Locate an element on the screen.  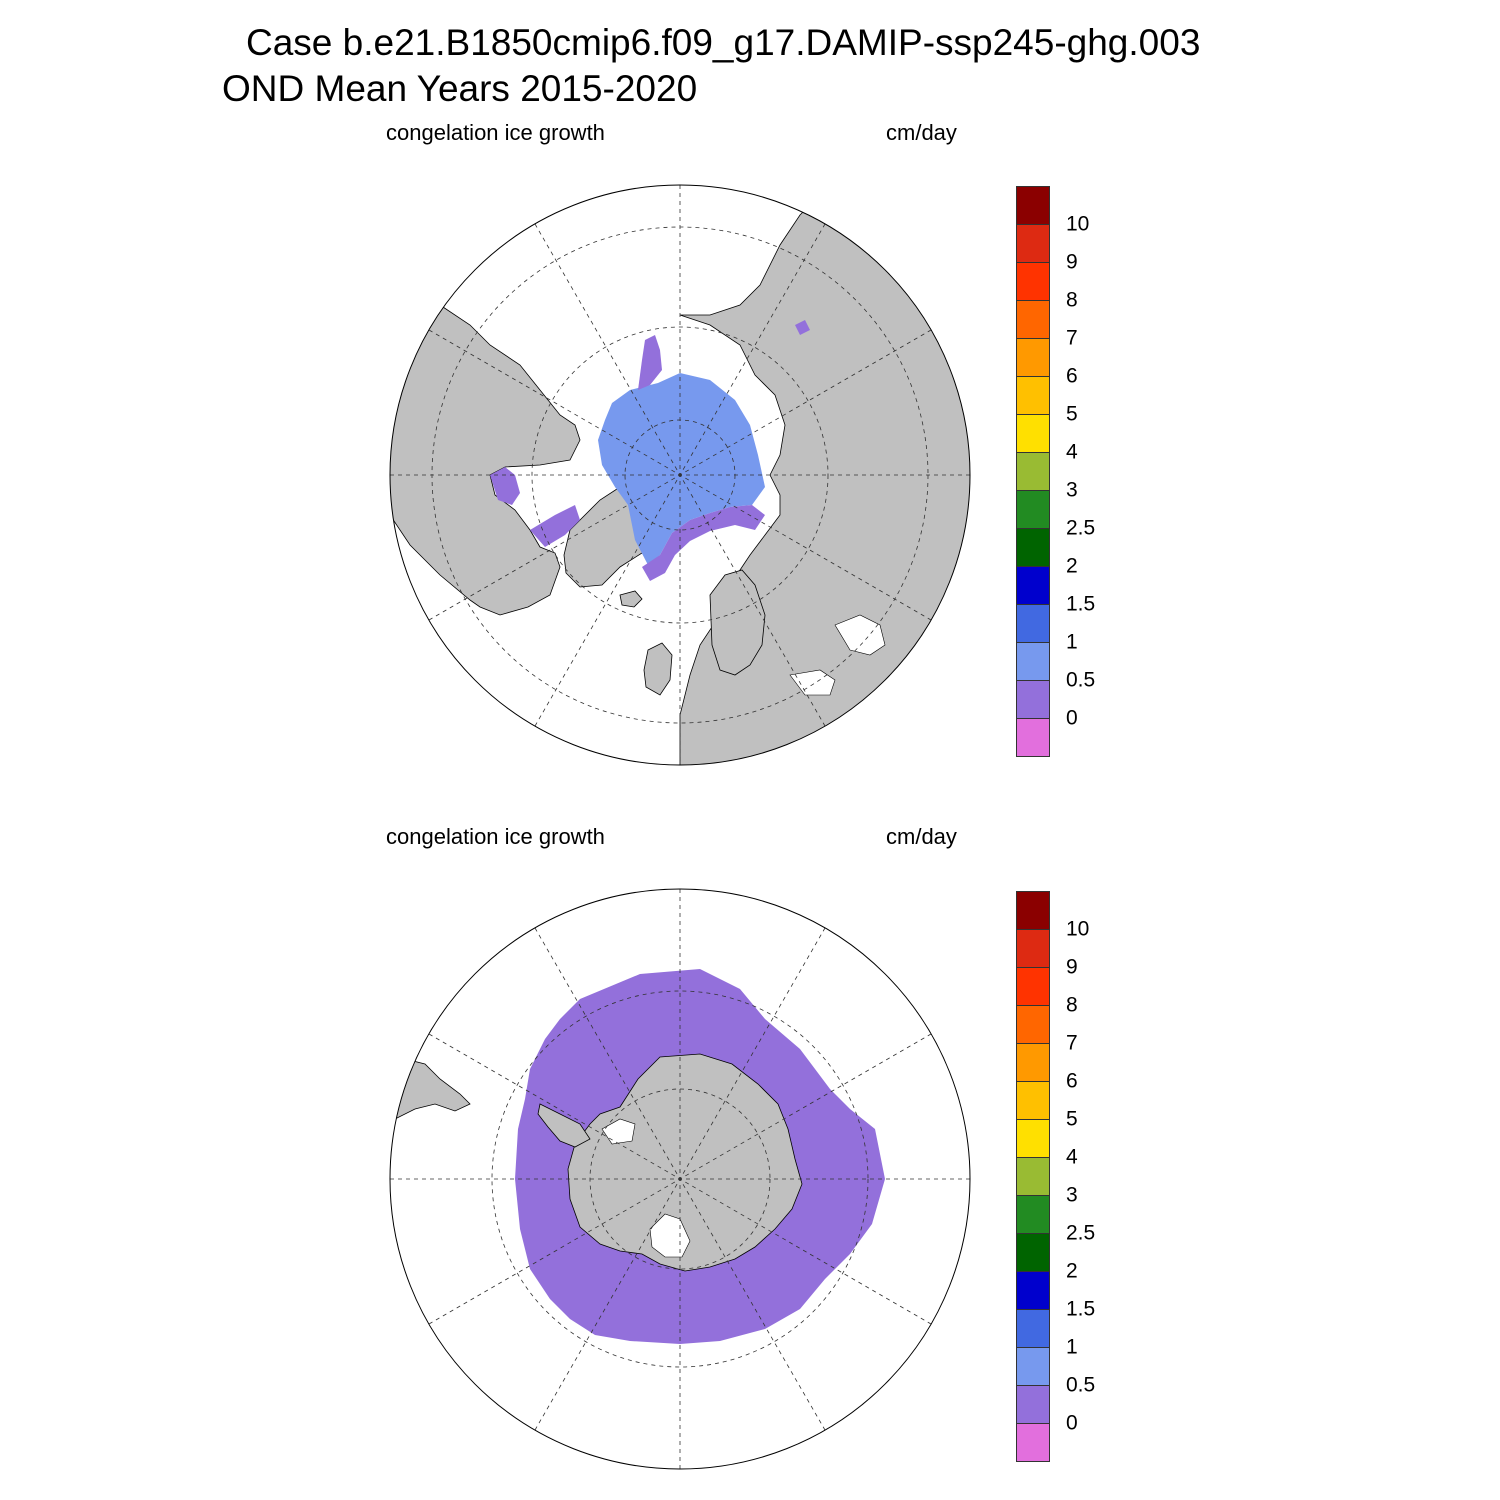
south-colorbar-label: 10 is located at coordinates (1078, 929).